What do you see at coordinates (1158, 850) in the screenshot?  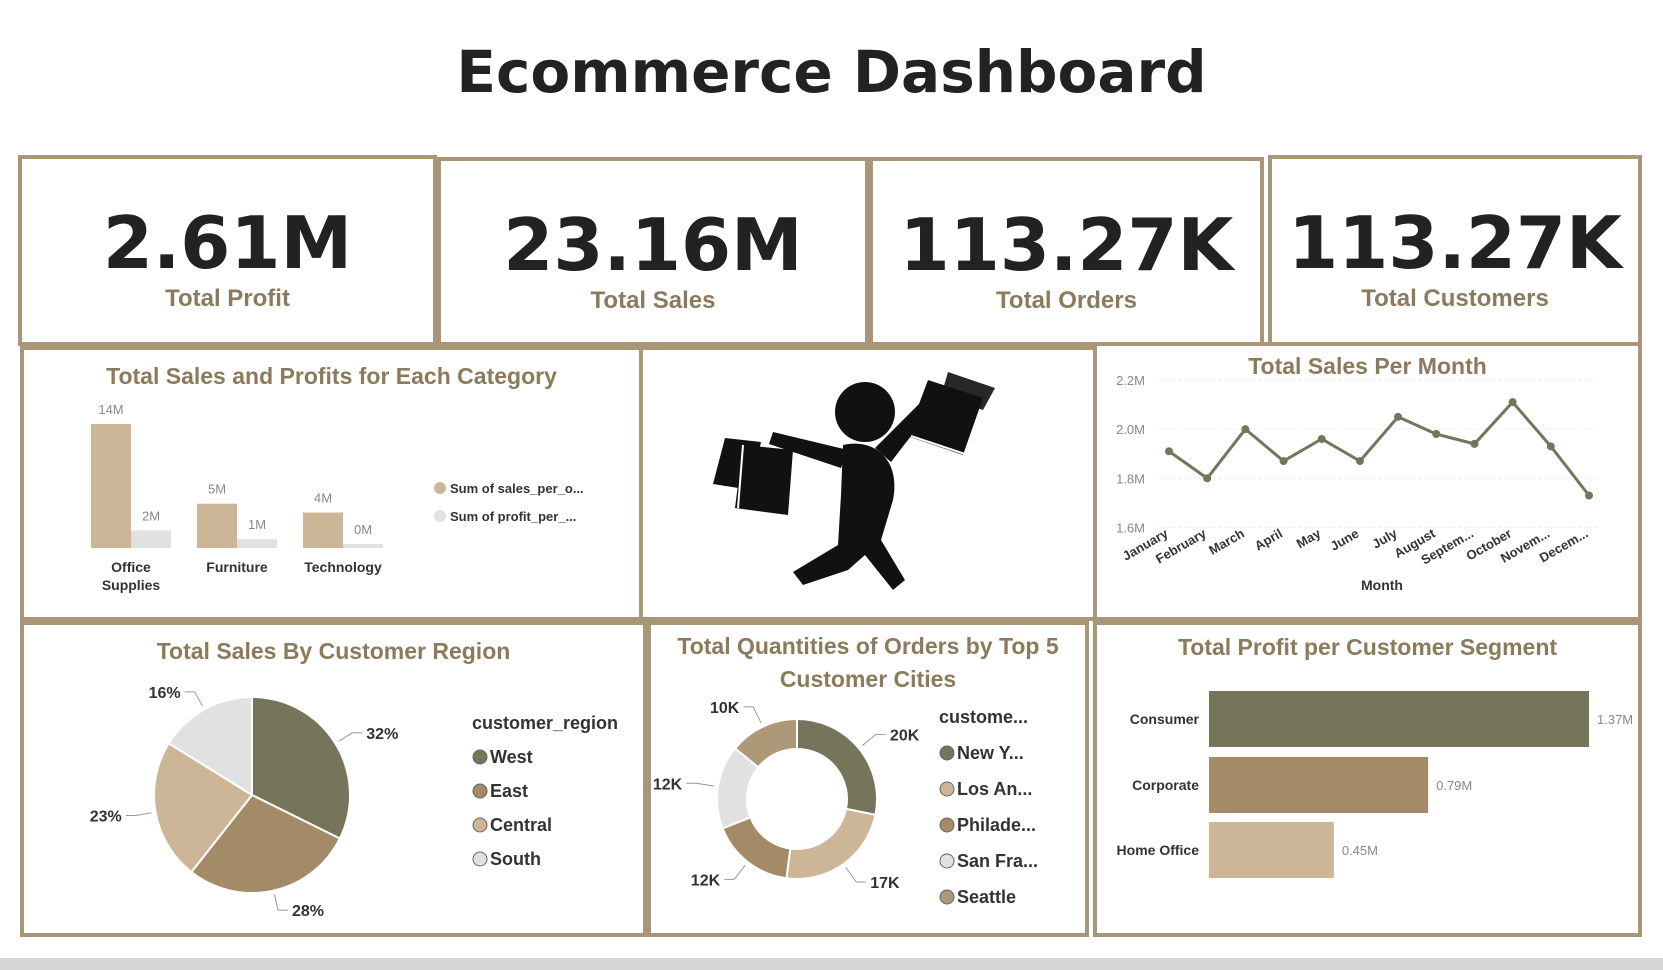 I see `category-label: Home Office` at bounding box center [1158, 850].